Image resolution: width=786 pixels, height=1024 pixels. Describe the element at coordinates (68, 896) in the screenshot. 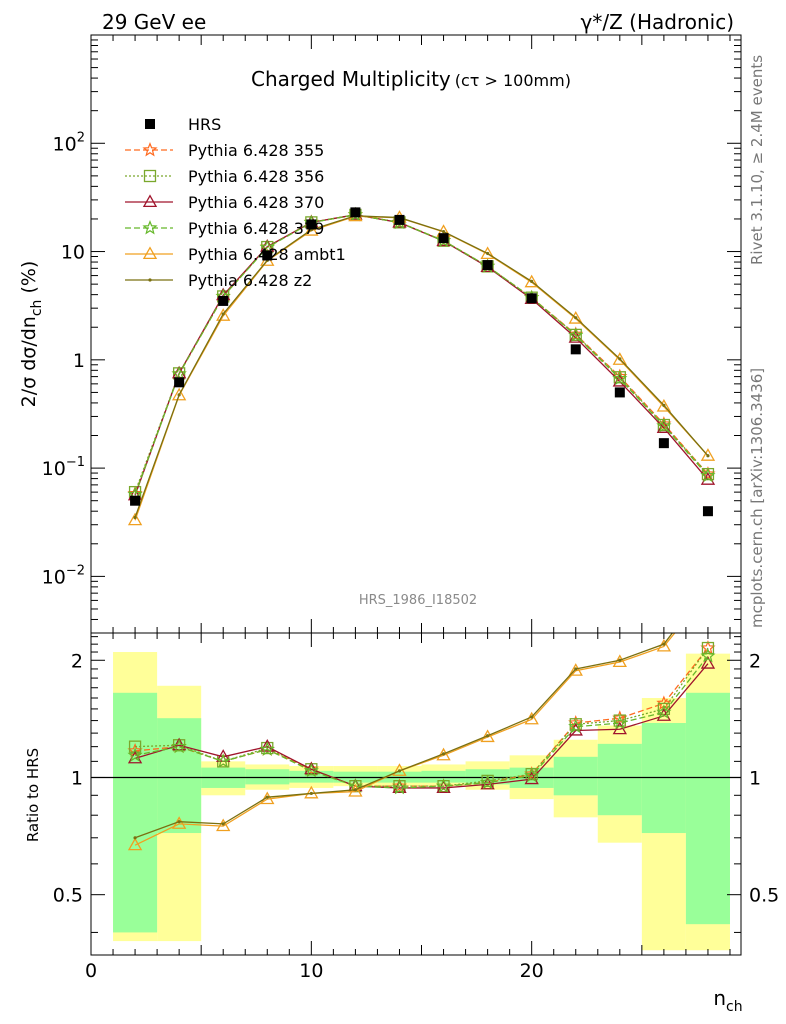

I see `ratio-y-tick-label: 0.5` at that location.